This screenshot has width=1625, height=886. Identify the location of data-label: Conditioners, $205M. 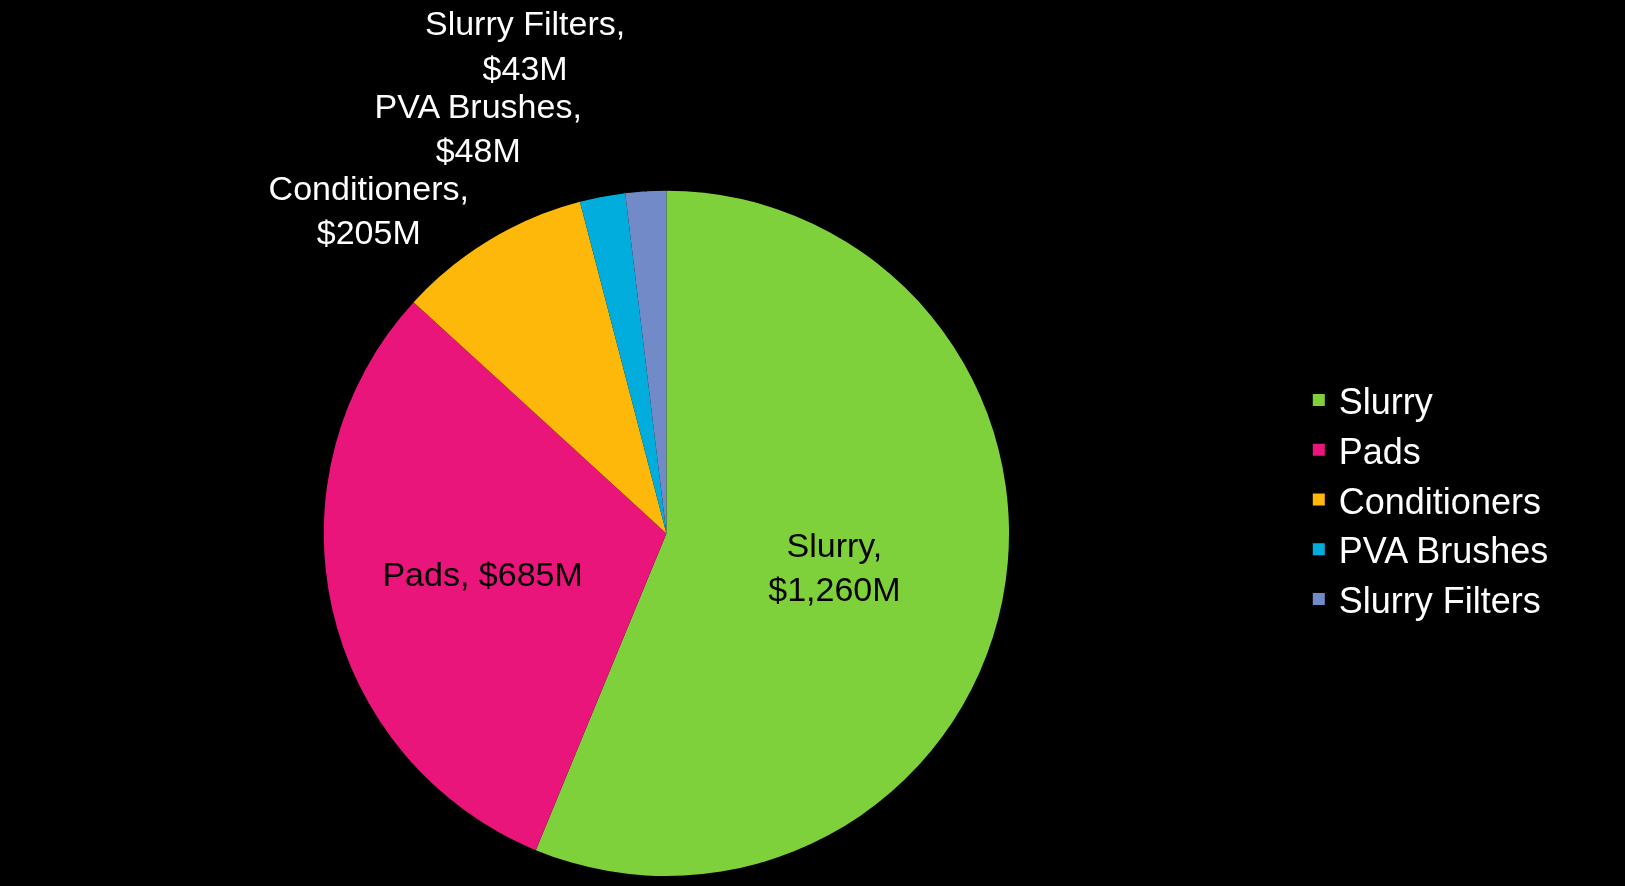
(368, 209).